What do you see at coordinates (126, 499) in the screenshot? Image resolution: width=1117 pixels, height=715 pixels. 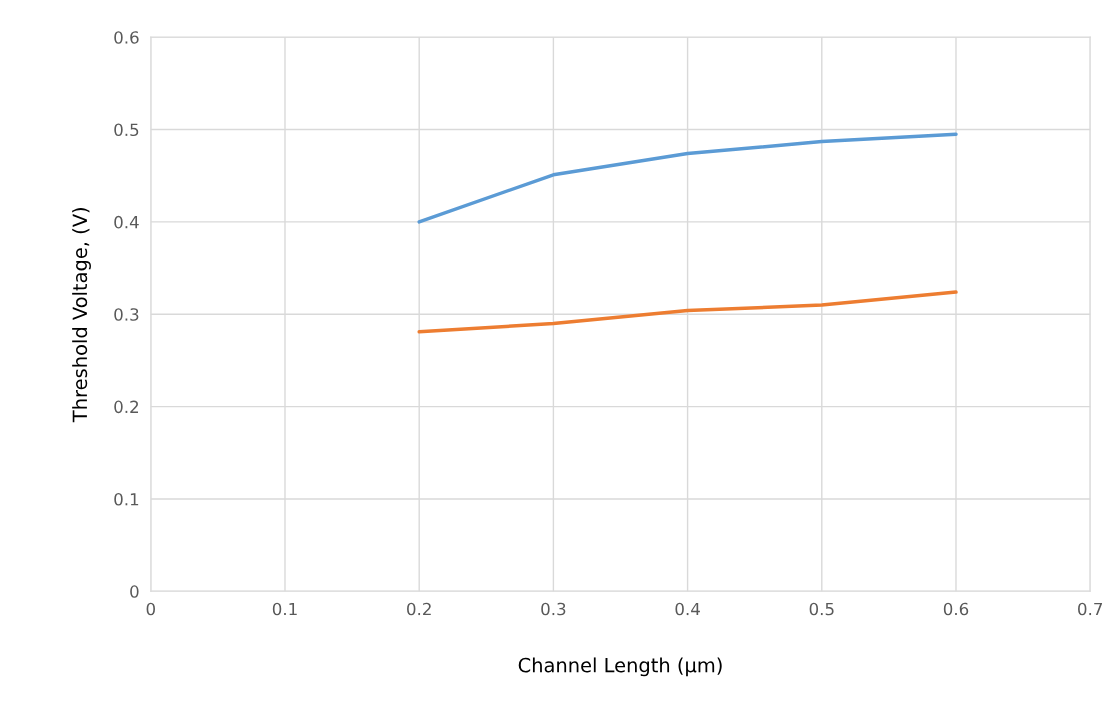 I see `y-tick-label: 0.1` at bounding box center [126, 499].